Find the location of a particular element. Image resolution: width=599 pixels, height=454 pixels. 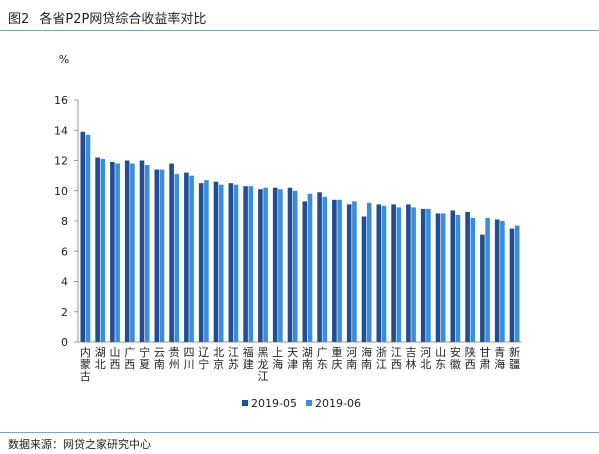

category-label: 山东 is located at coordinates (440, 358).